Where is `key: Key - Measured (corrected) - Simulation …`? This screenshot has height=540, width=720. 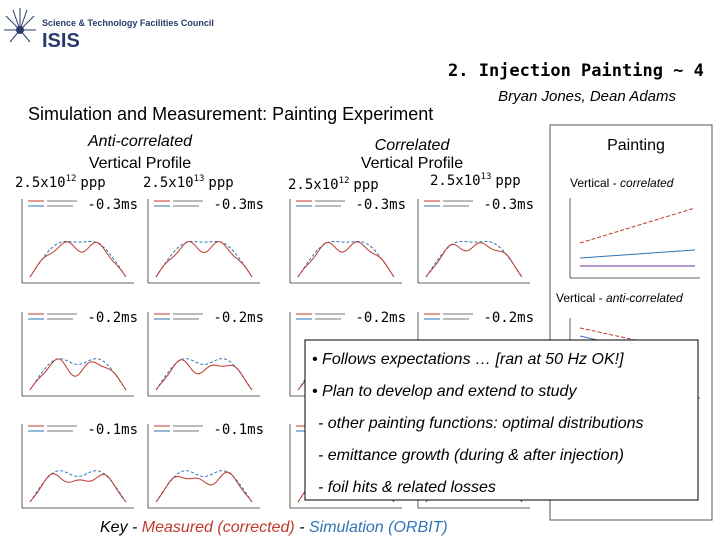
key: Key - Measured (corrected) - Simulation … is located at coordinates (274, 527).